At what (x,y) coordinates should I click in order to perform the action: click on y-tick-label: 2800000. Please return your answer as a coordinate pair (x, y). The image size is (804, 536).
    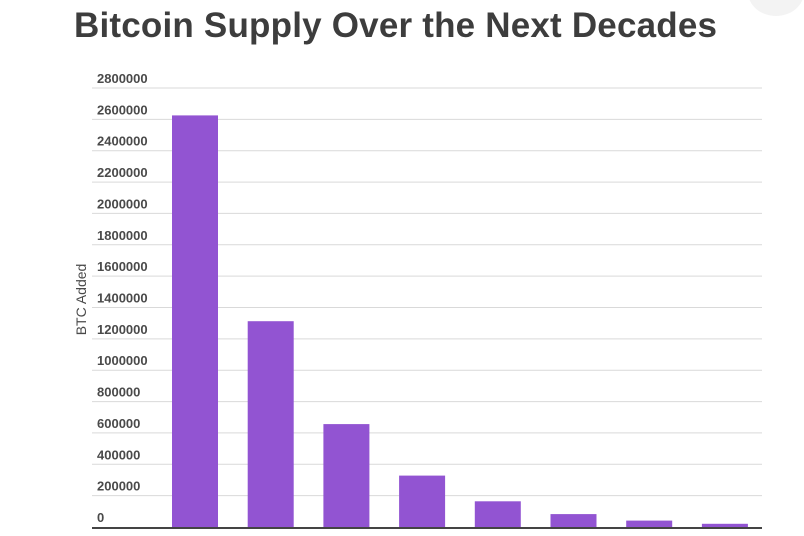
    Looking at the image, I should click on (122, 78).